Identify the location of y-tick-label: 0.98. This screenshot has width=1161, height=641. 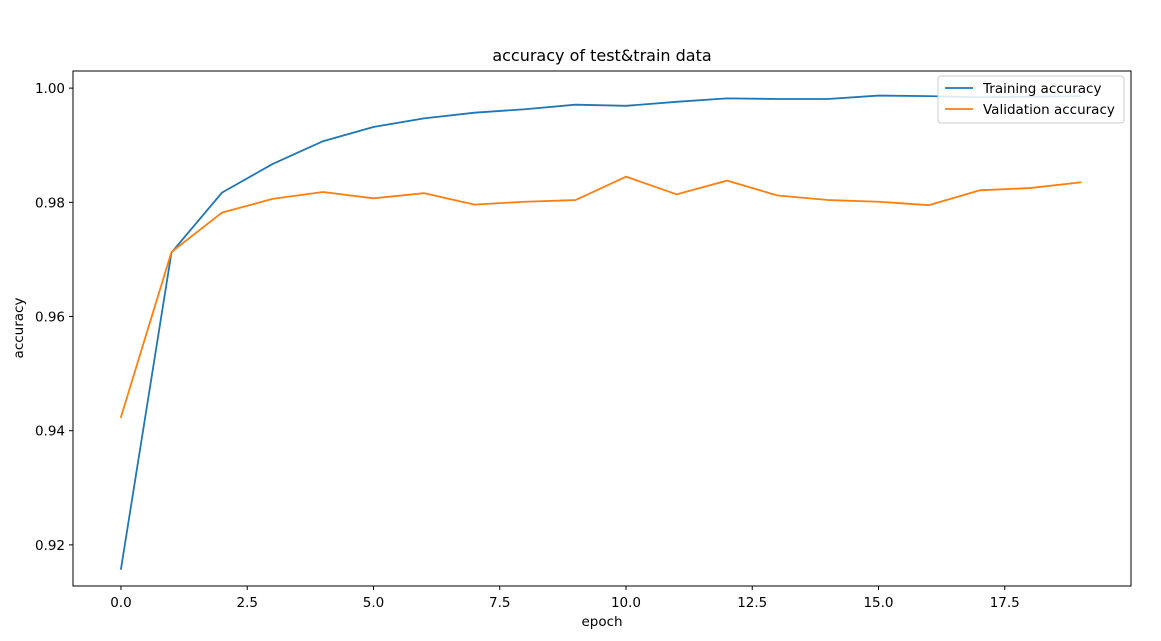
(50, 203).